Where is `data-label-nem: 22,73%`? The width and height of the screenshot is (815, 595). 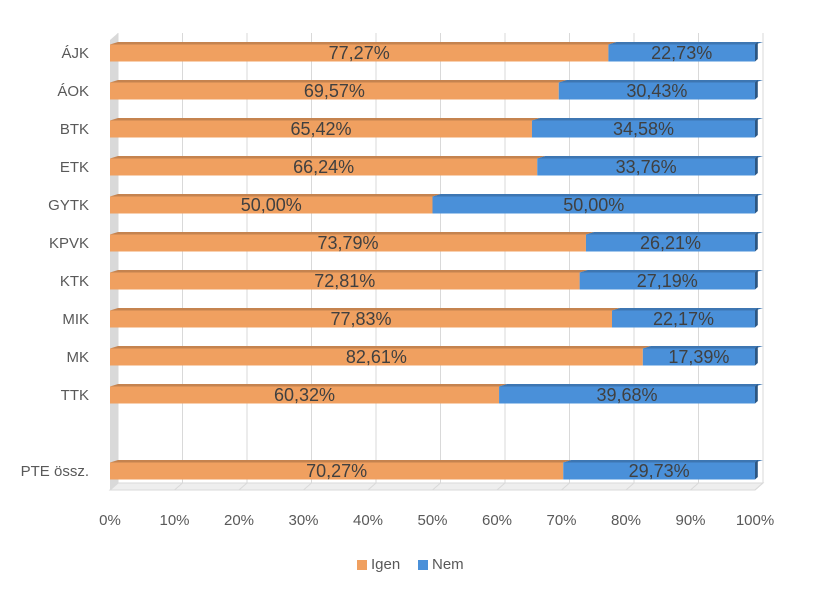
data-label-nem: 22,73% is located at coordinates (681, 53).